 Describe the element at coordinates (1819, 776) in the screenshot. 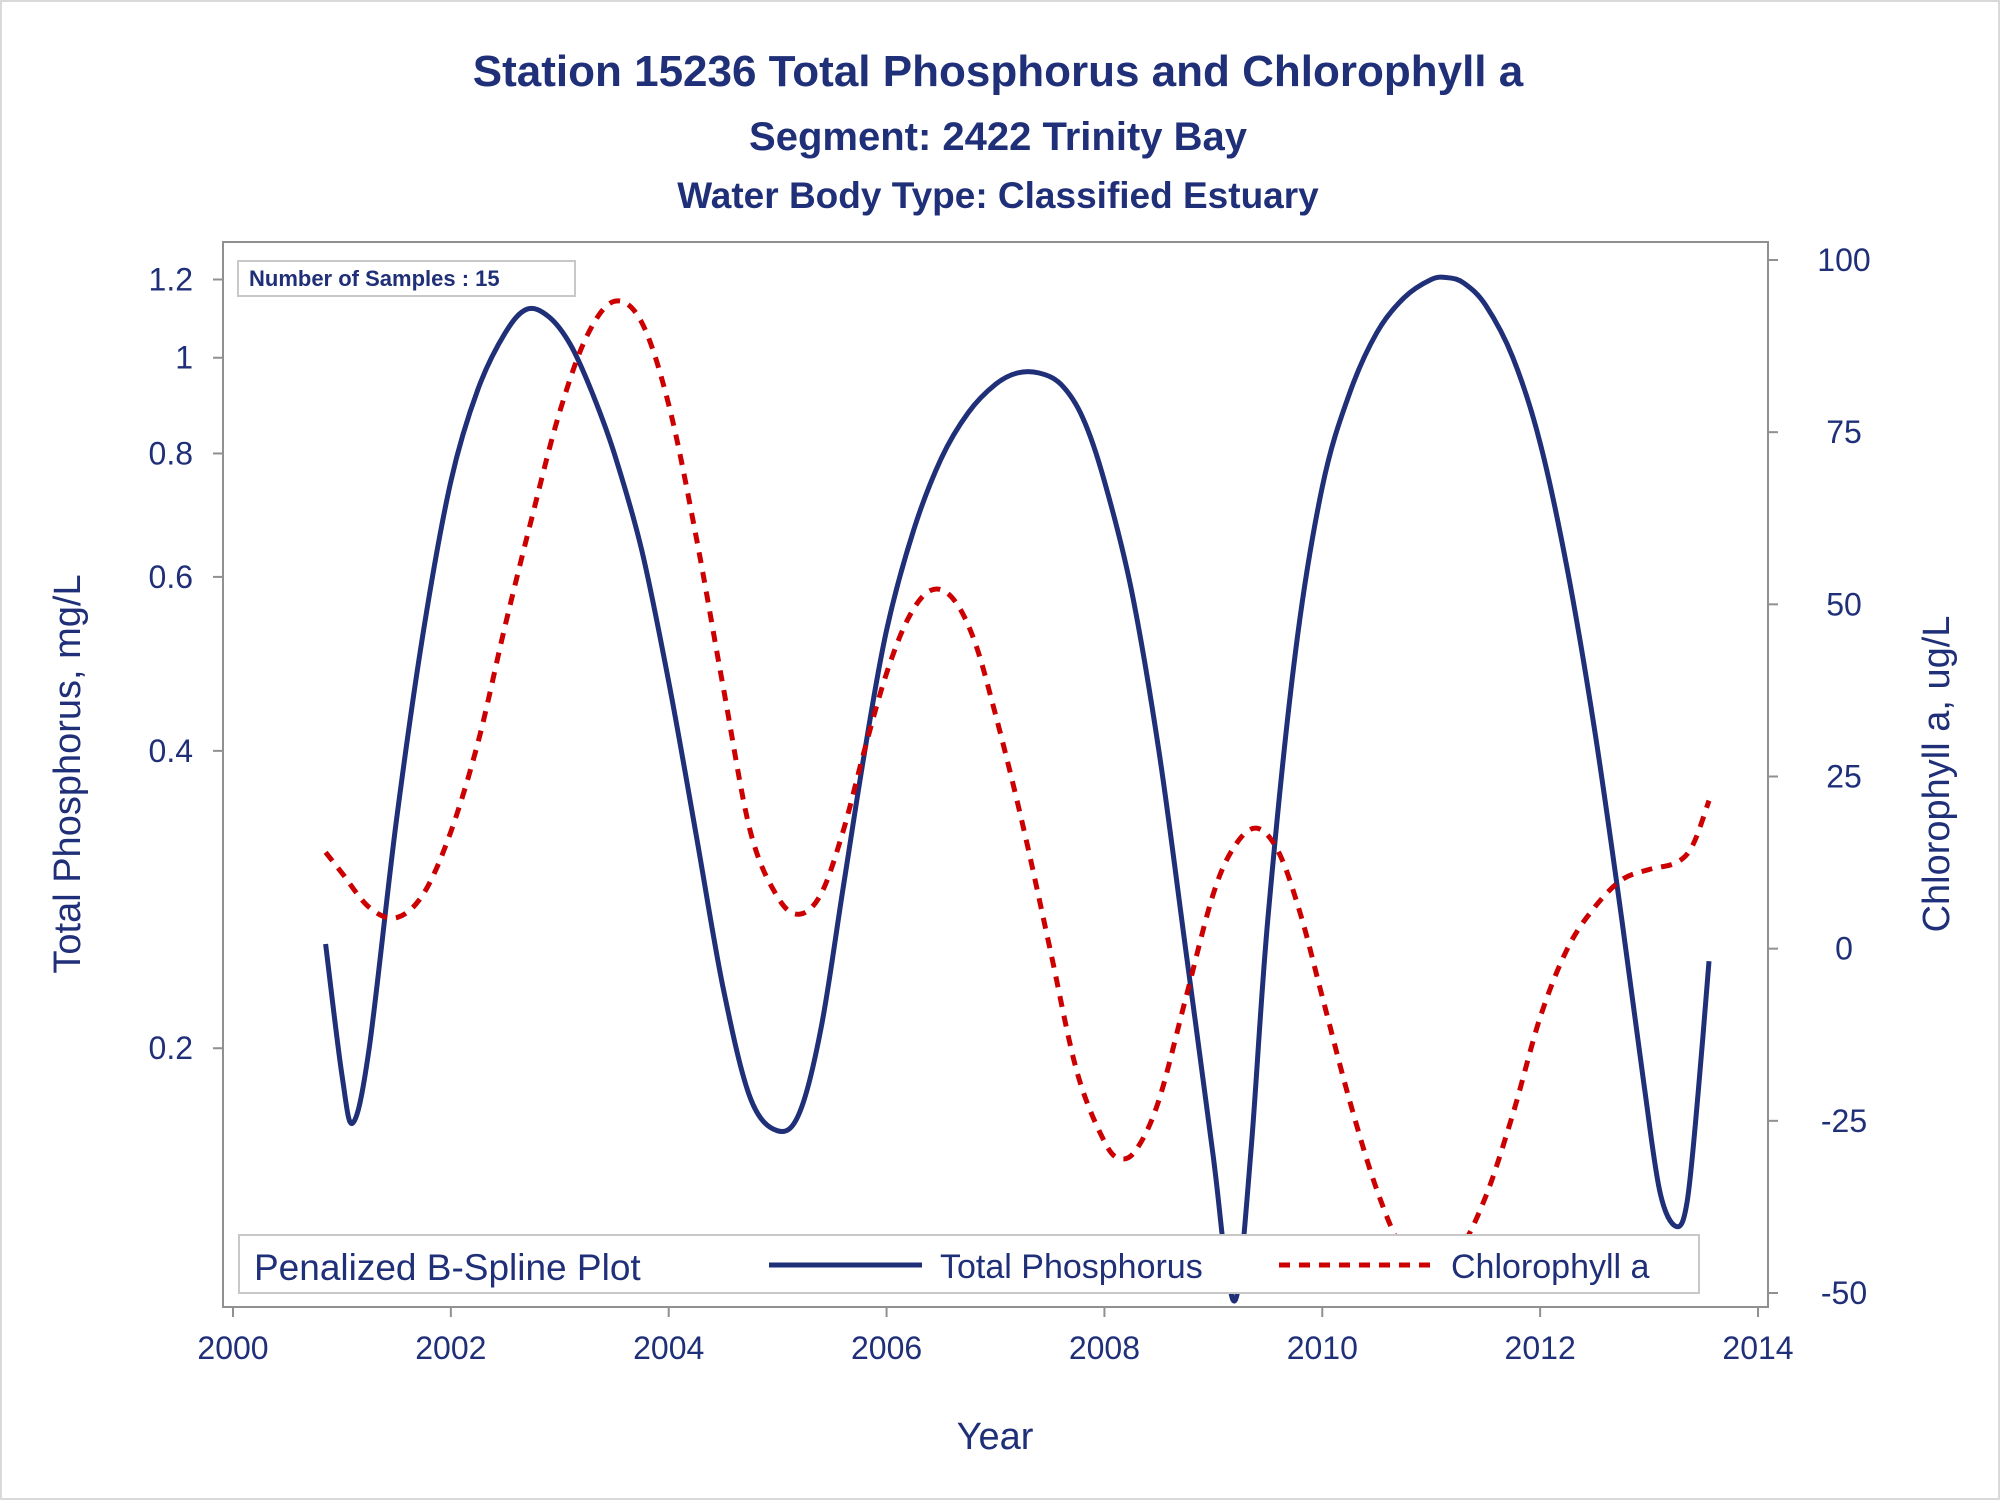

I see `y-axis-right: -50 -25 0 25 50 75 100` at that location.